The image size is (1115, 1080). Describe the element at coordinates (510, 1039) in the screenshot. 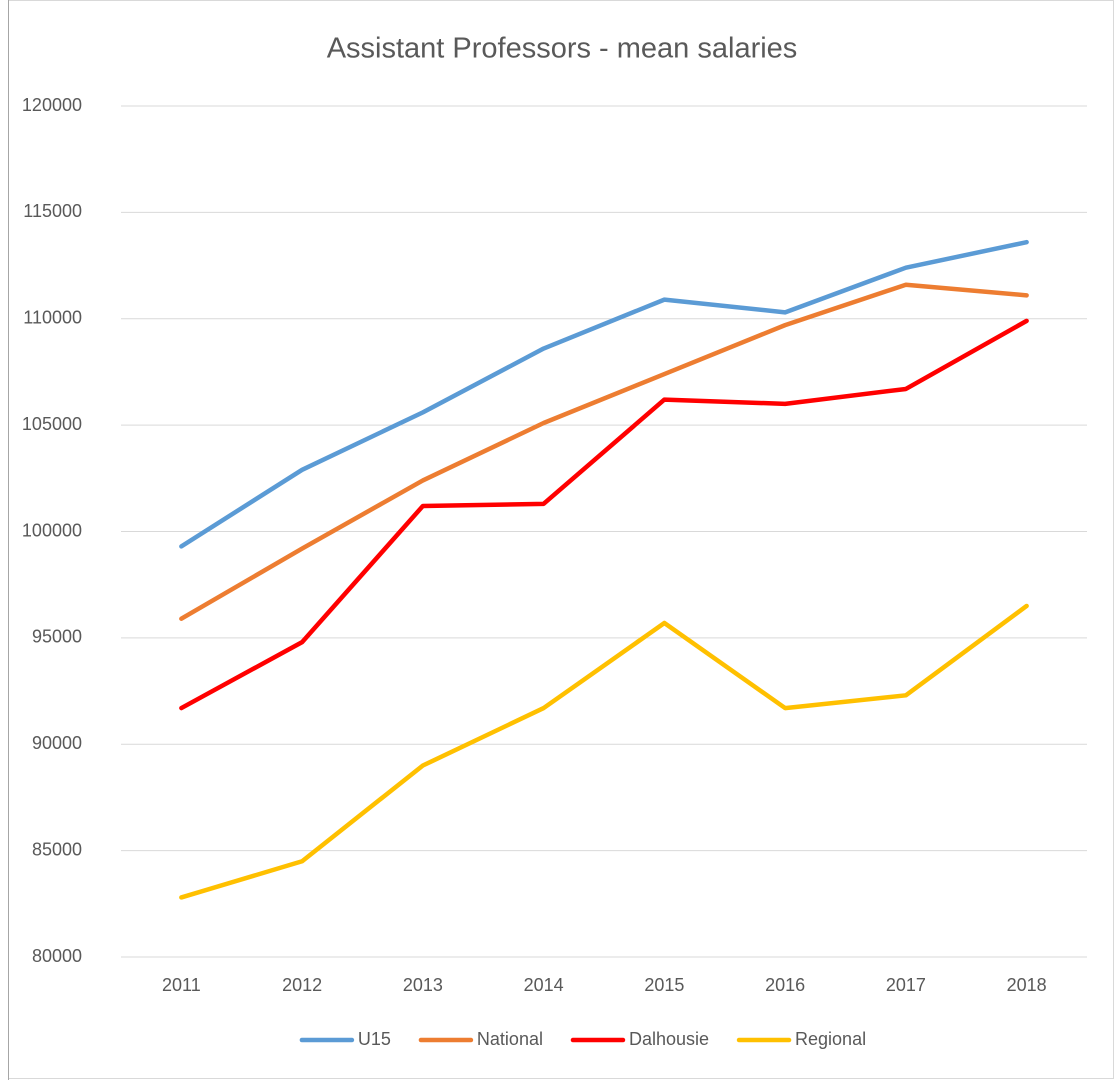

I see `legend-label: National` at that location.